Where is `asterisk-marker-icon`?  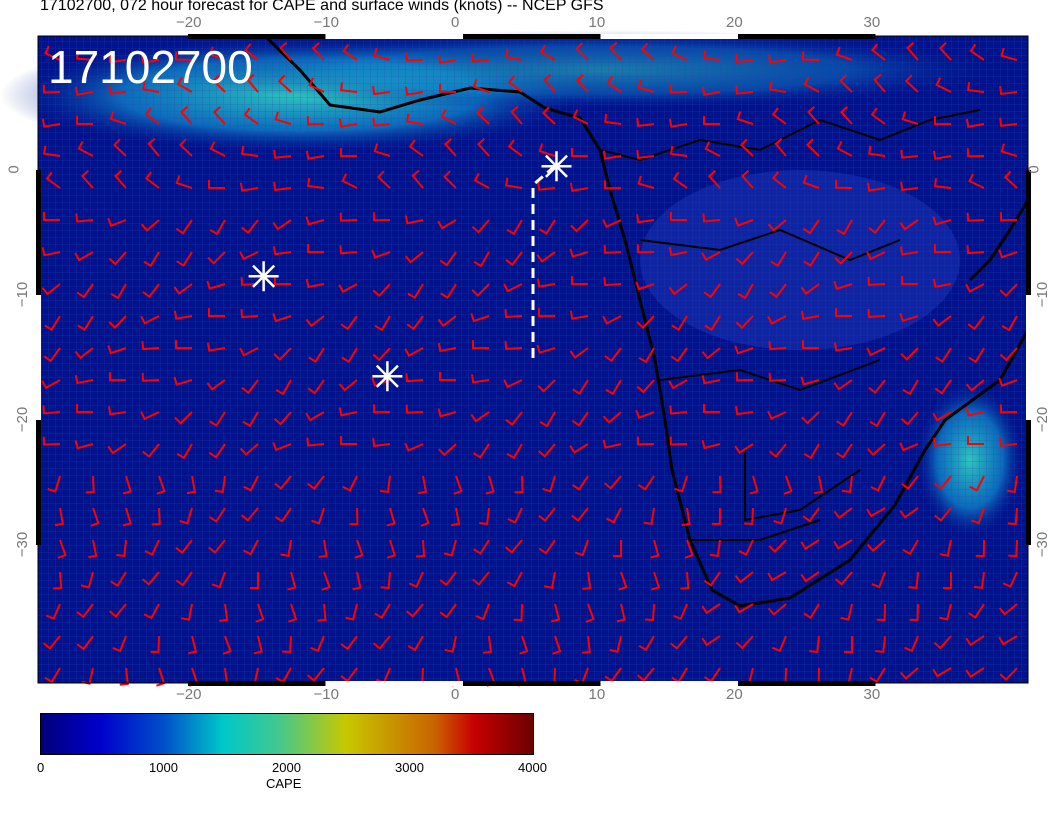
asterisk-marker-icon is located at coordinates (387, 376).